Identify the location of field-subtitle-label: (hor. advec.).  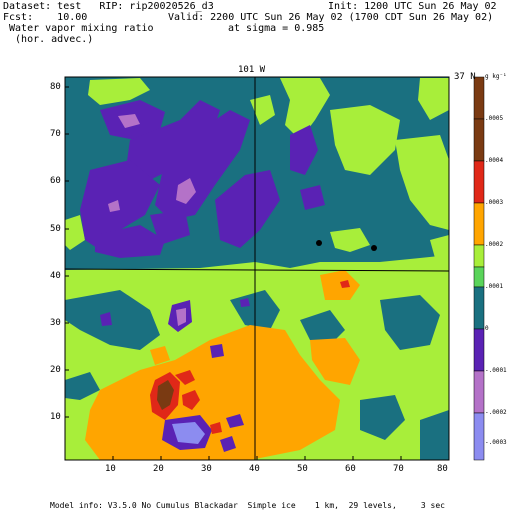
(48, 39).